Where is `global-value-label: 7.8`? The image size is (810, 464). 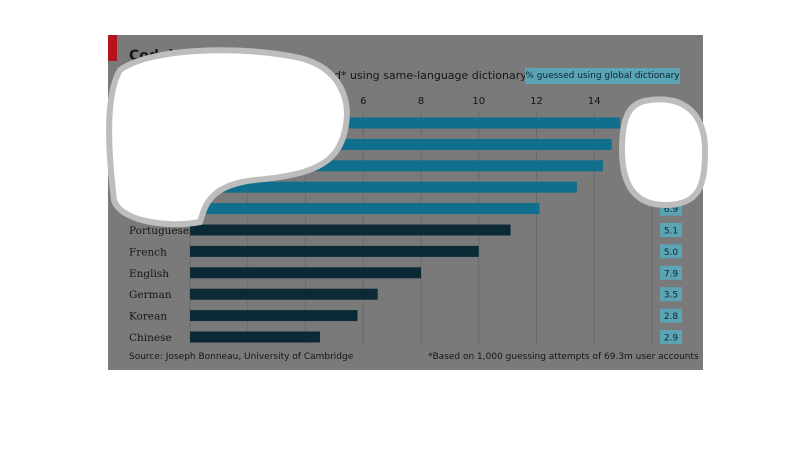 global-value-label: 7.8 is located at coordinates (671, 167).